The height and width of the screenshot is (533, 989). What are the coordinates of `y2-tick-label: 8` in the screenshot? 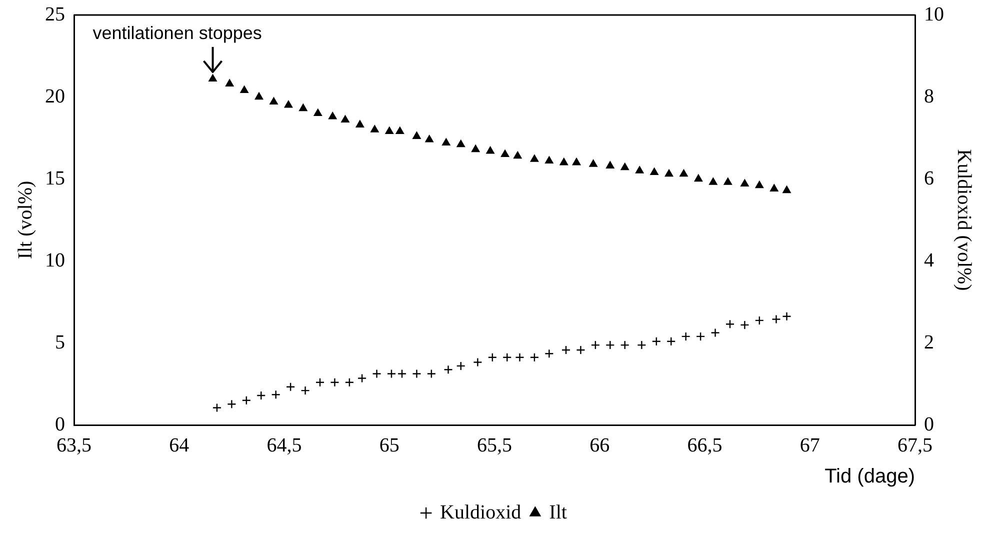 It's located at (929, 96).